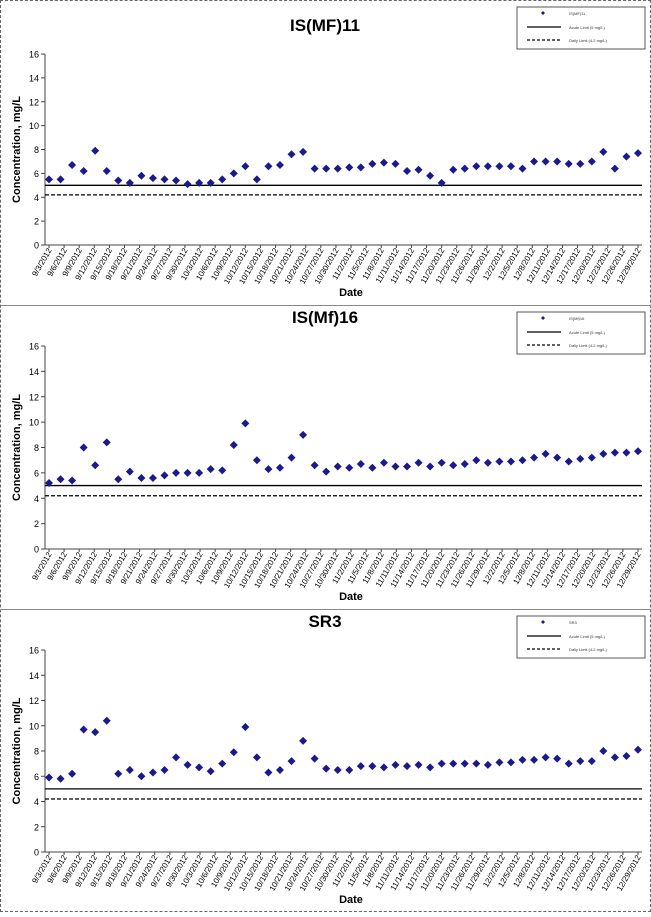 The height and width of the screenshot is (917, 651). Describe the element at coordinates (36, 246) in the screenshot. I see `y-tick-label: 0` at that location.